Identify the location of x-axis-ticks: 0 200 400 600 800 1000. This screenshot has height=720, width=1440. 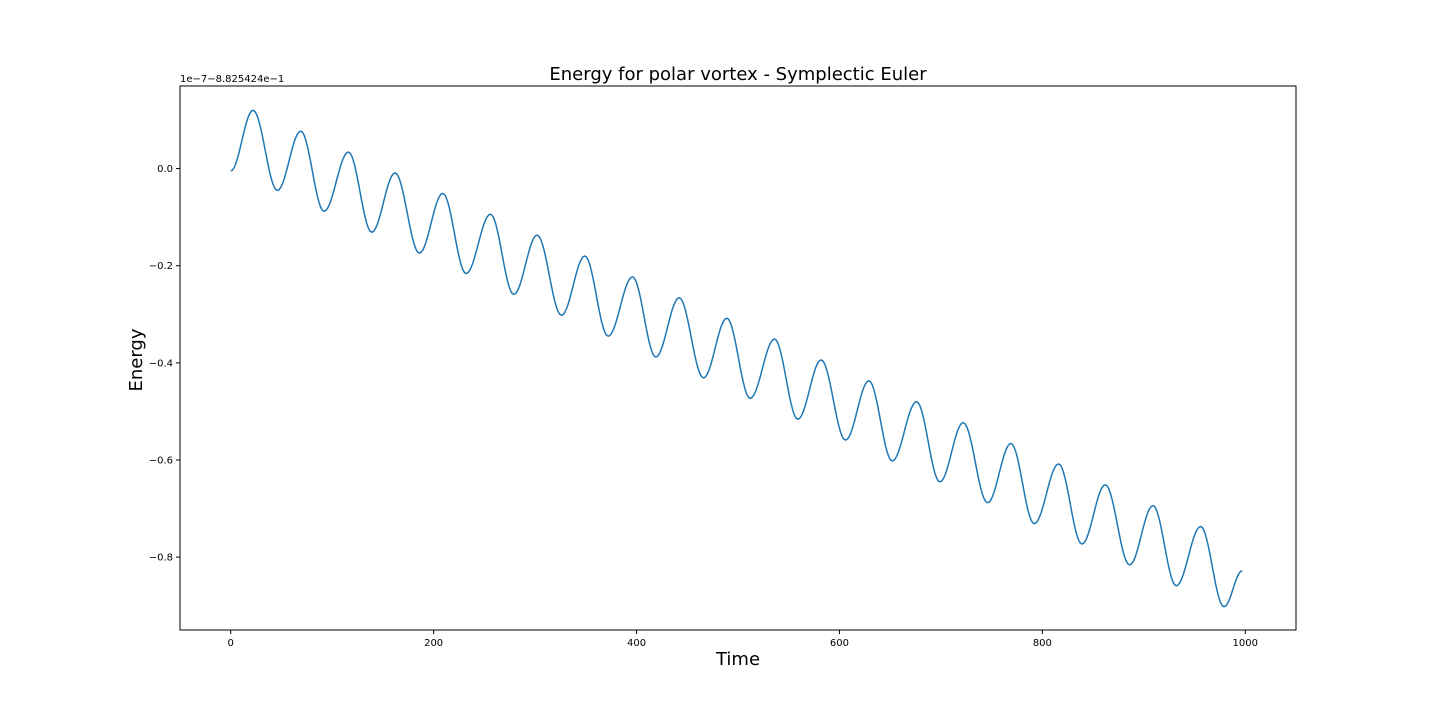
(743, 639).